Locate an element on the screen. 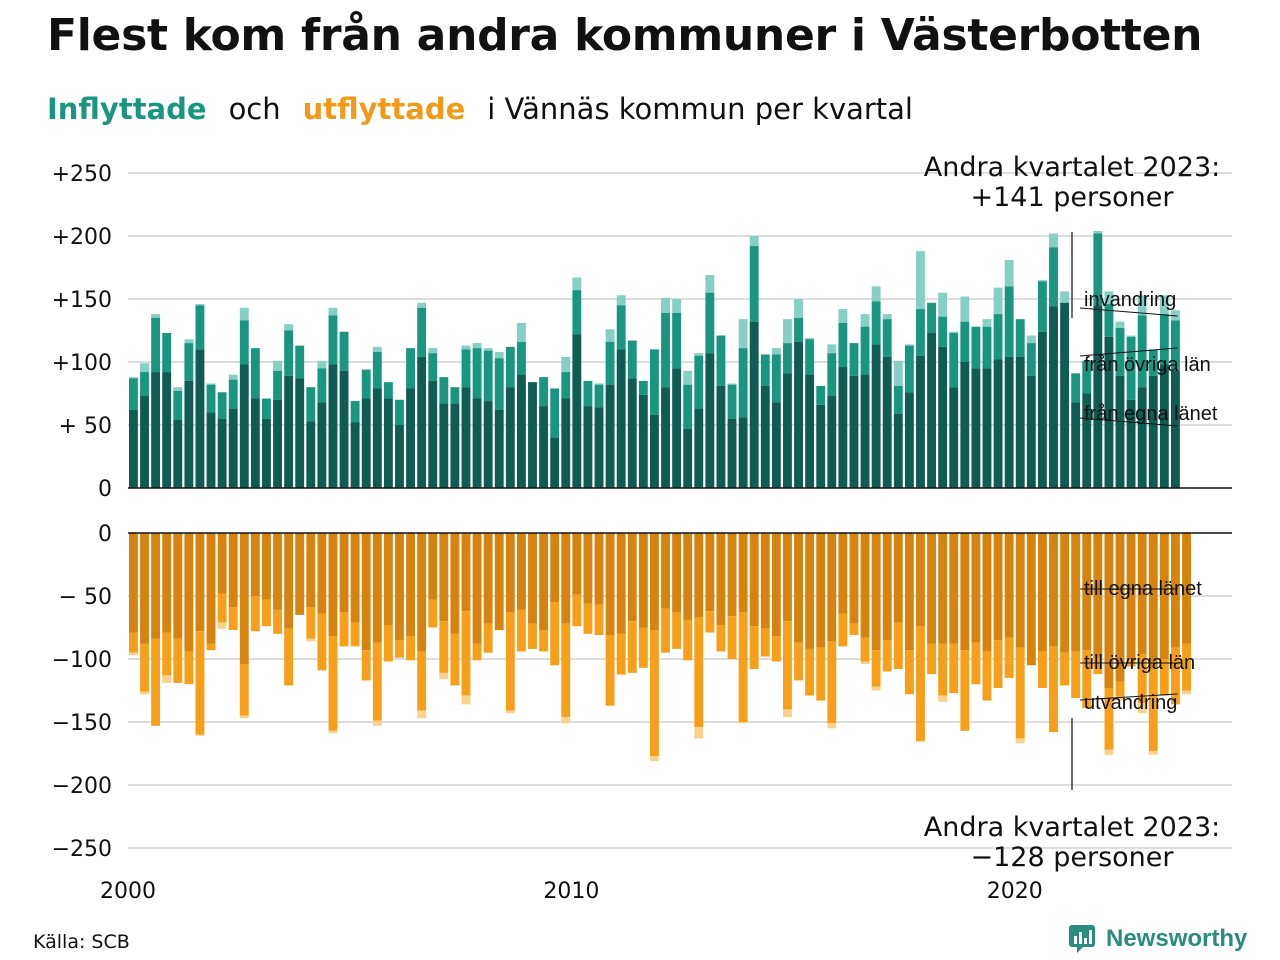 The height and width of the screenshot is (960, 1280). bottom-y-tick-label: −150 is located at coordinates (82, 723).